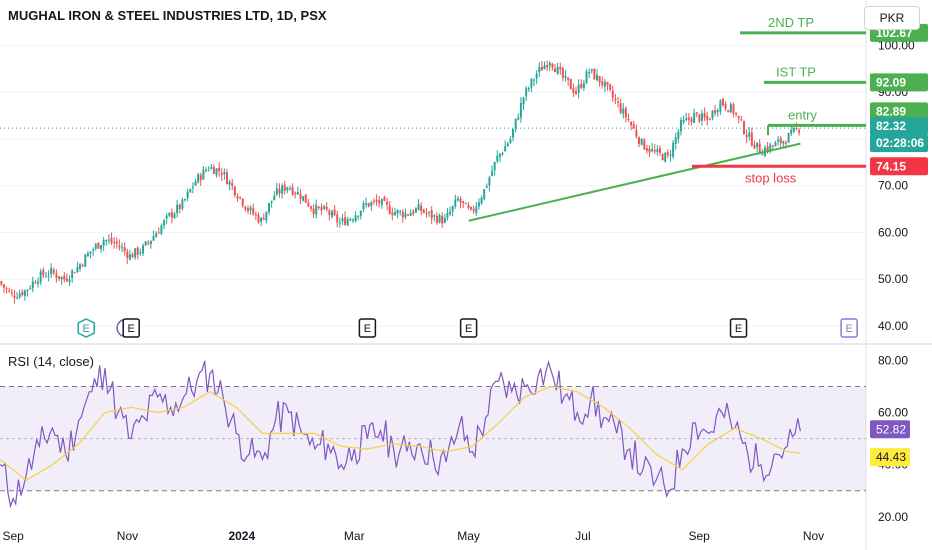  What do you see at coordinates (891, 82) in the screenshot?
I see `price-label-9209: 92.09` at bounding box center [891, 82].